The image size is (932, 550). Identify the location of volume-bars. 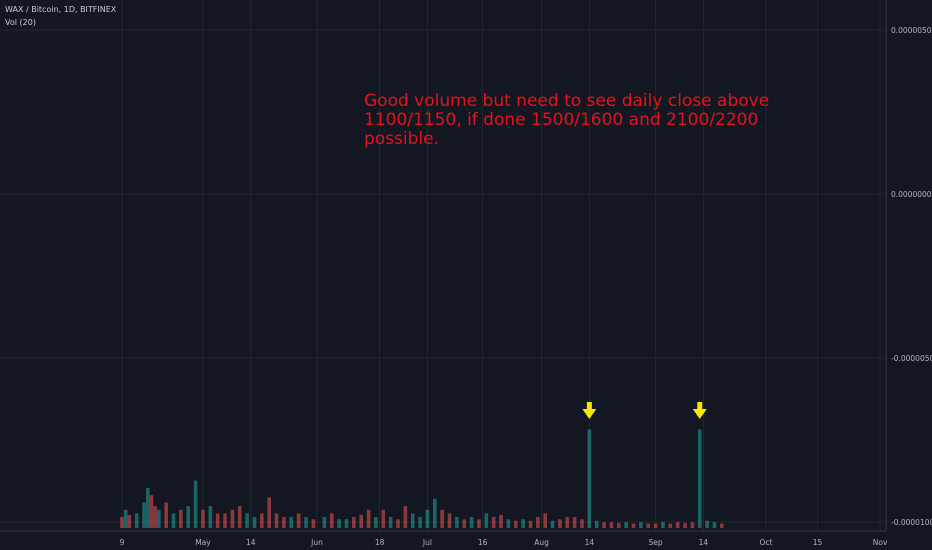
(422, 478).